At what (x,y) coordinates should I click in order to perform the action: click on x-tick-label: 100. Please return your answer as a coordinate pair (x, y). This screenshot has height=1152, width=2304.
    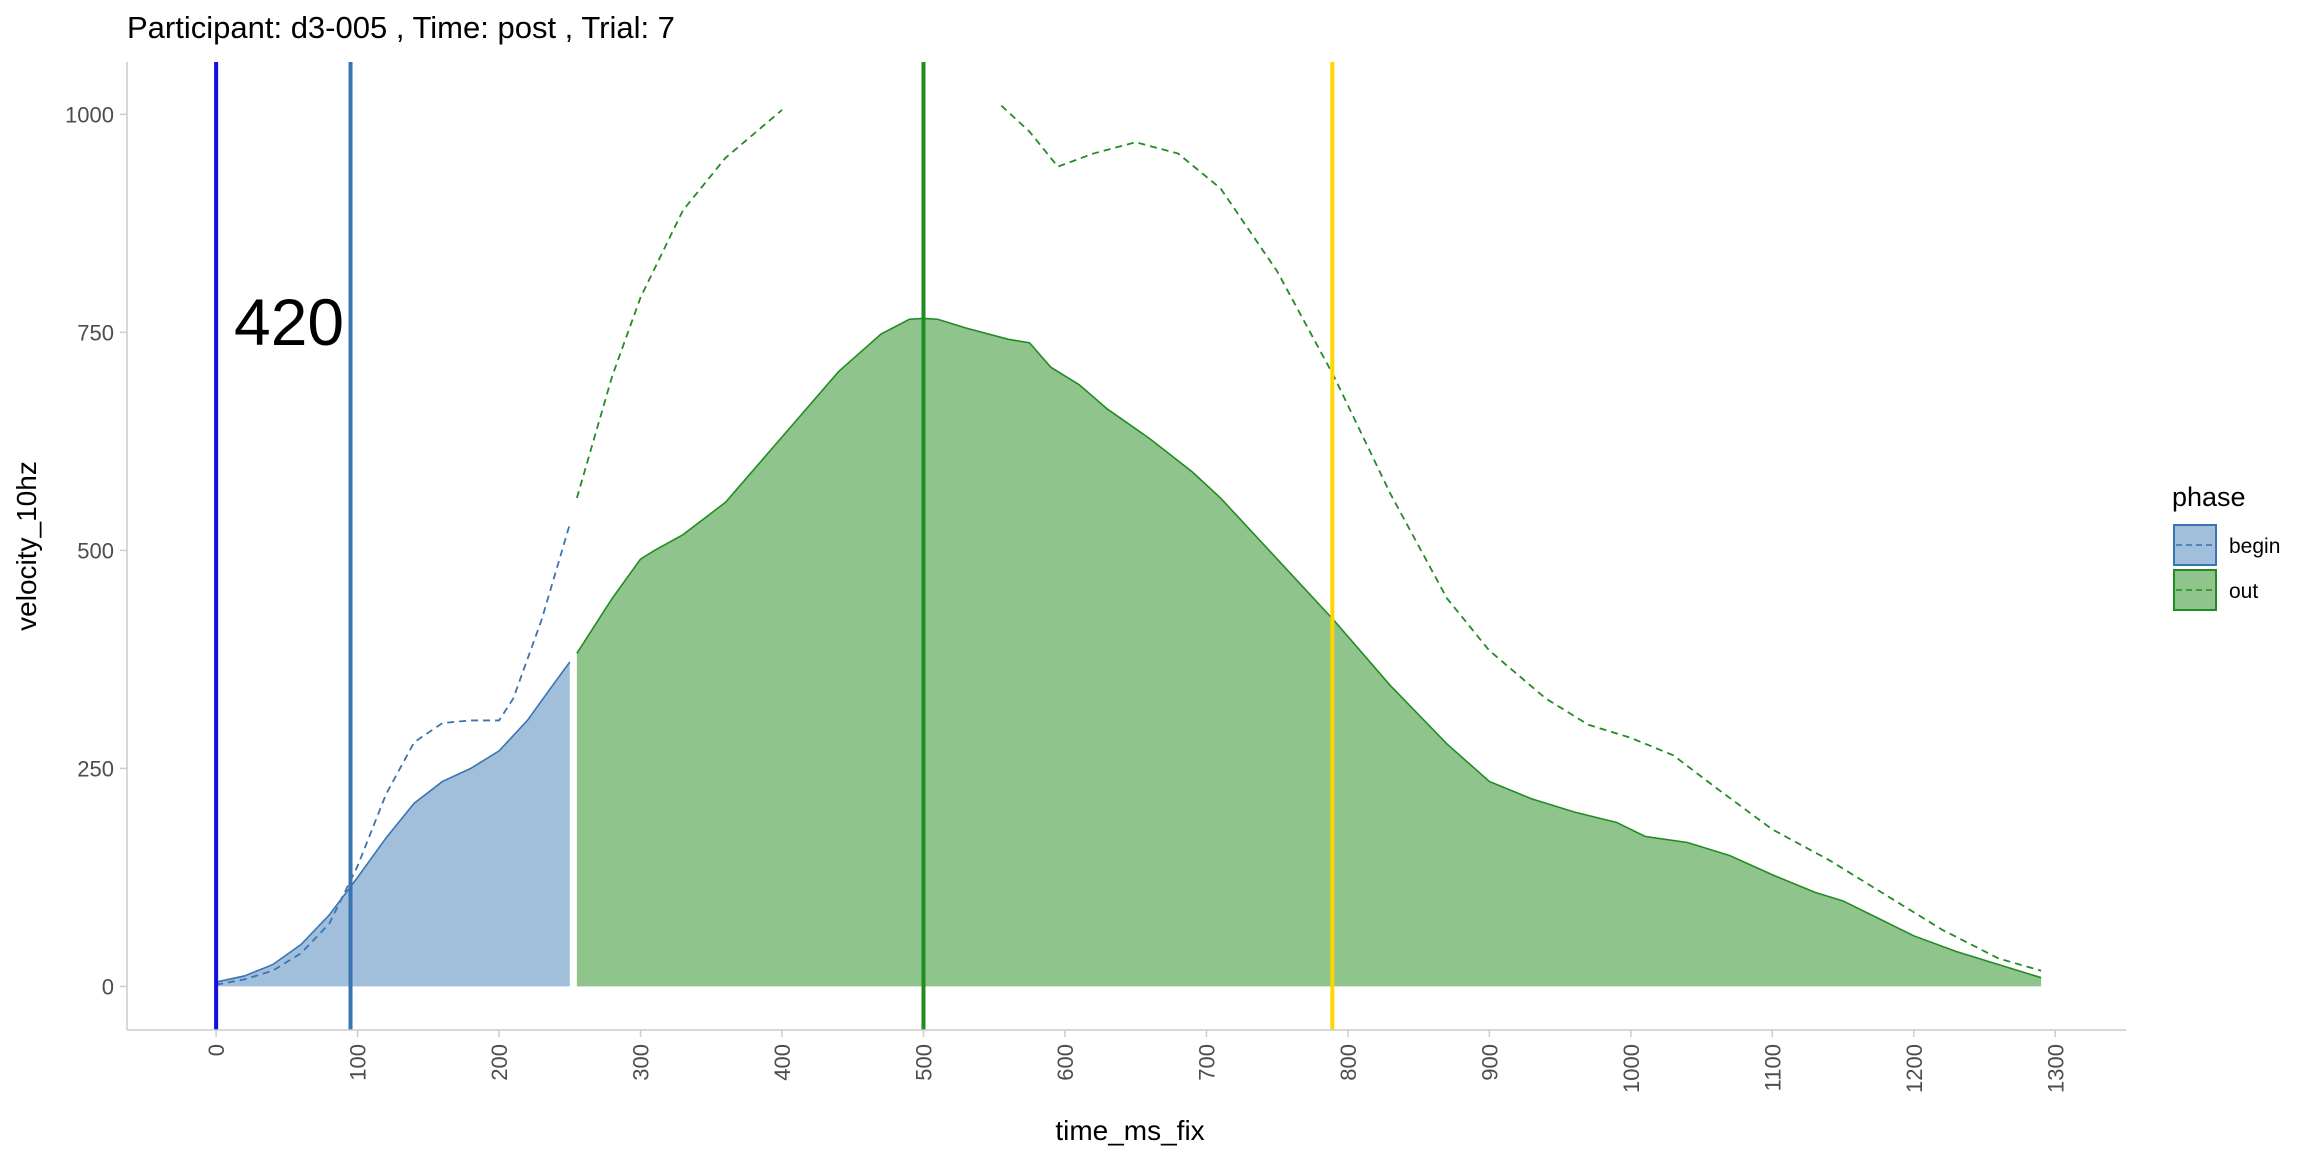
    Looking at the image, I should click on (358, 1062).